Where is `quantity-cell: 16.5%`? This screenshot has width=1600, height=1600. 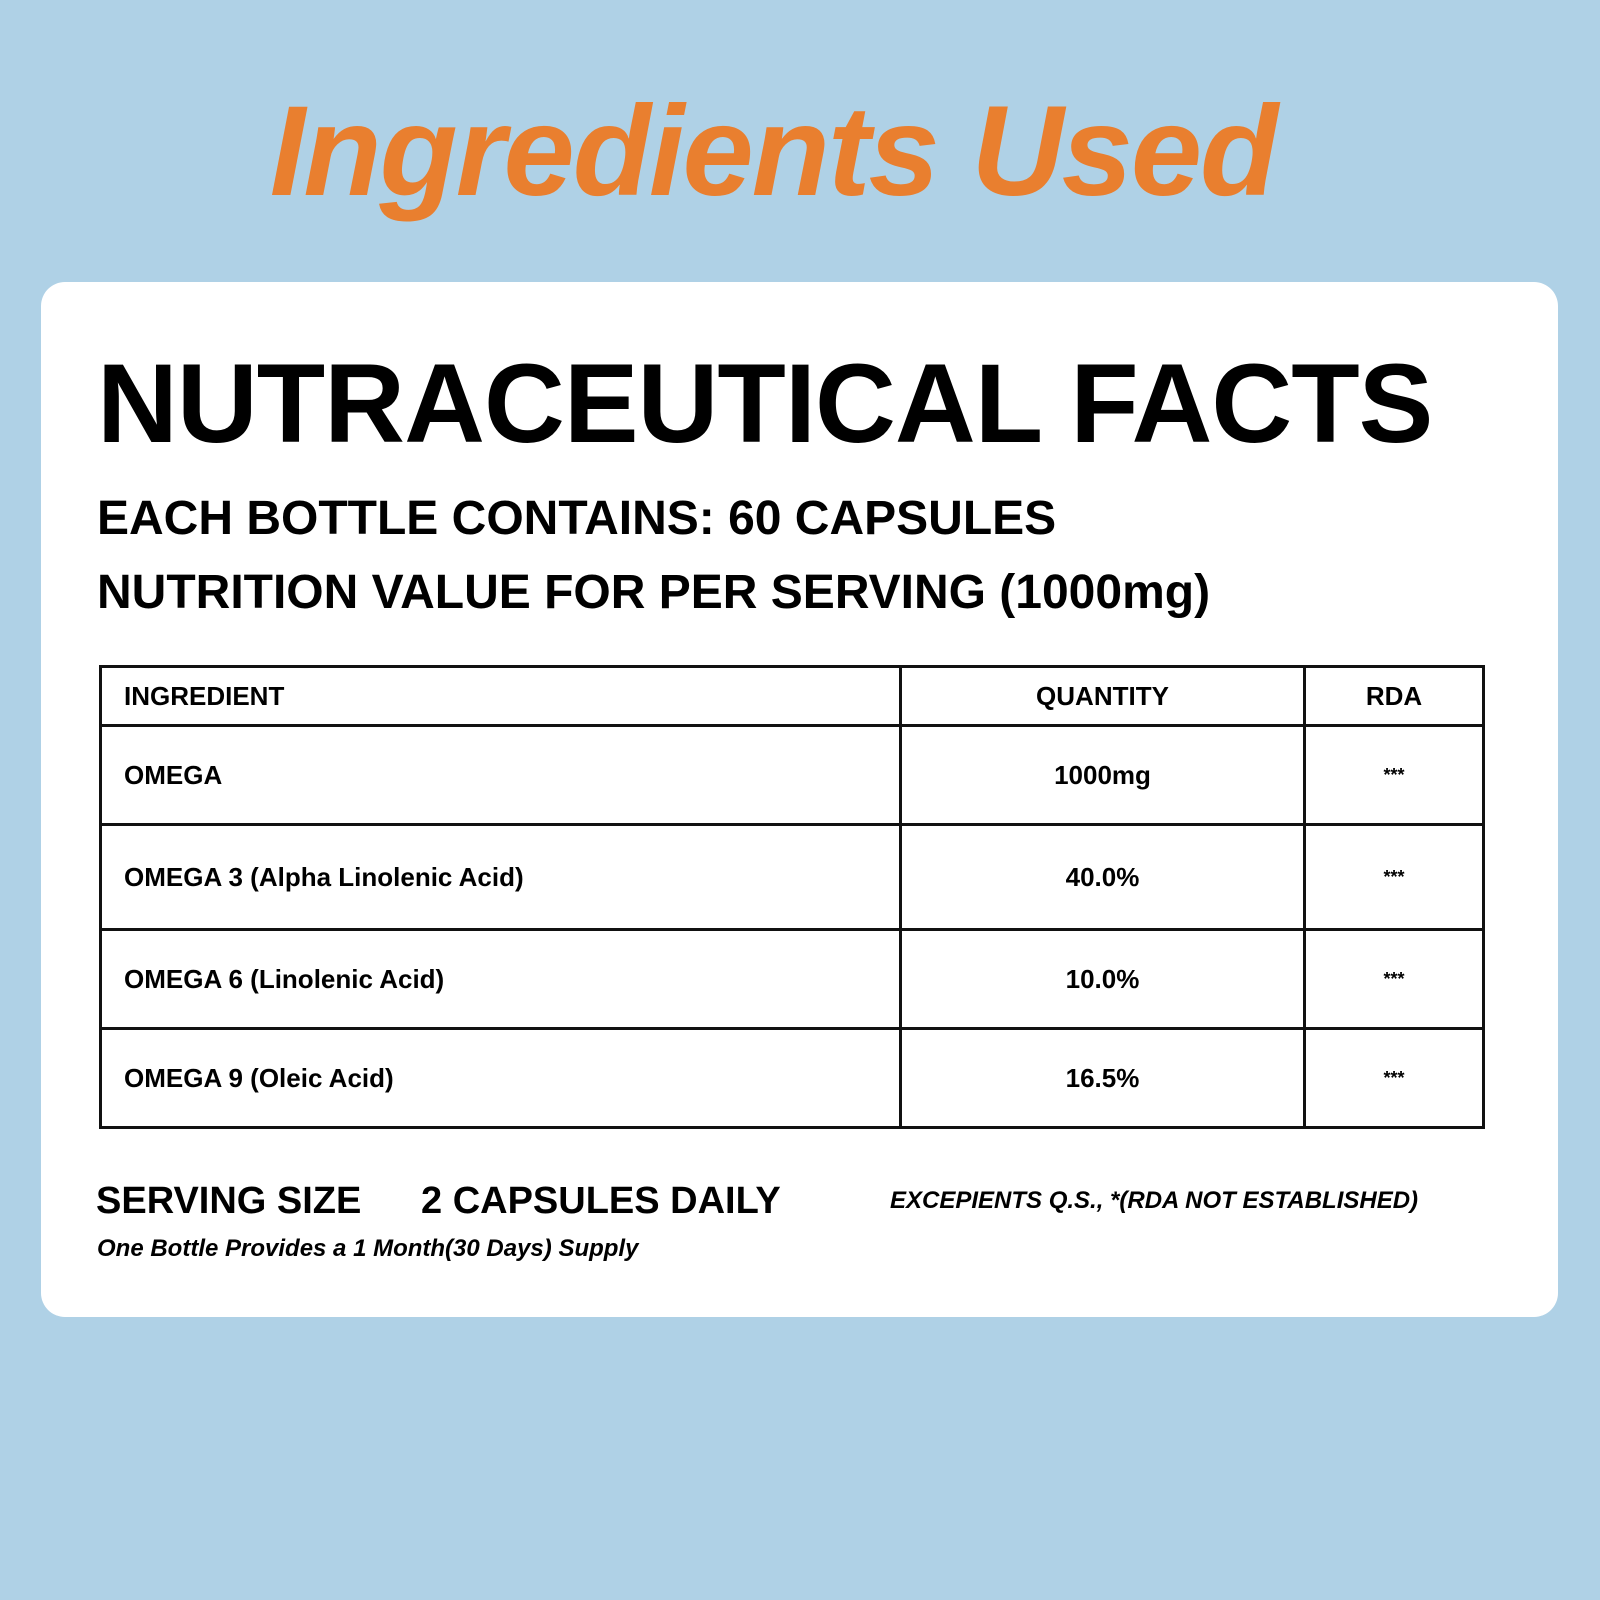 quantity-cell: 16.5% is located at coordinates (1102, 1078).